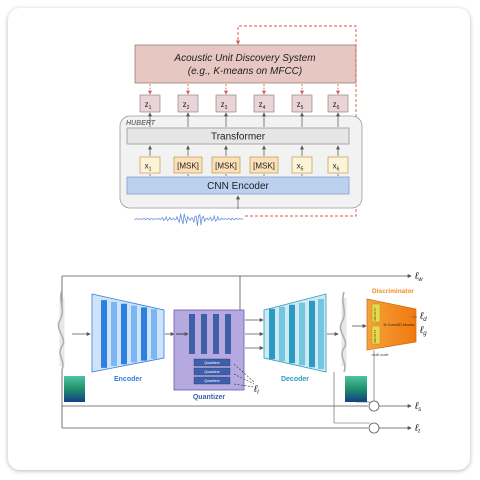  I want to click on transformer-output-arrows, so click(244, 119).